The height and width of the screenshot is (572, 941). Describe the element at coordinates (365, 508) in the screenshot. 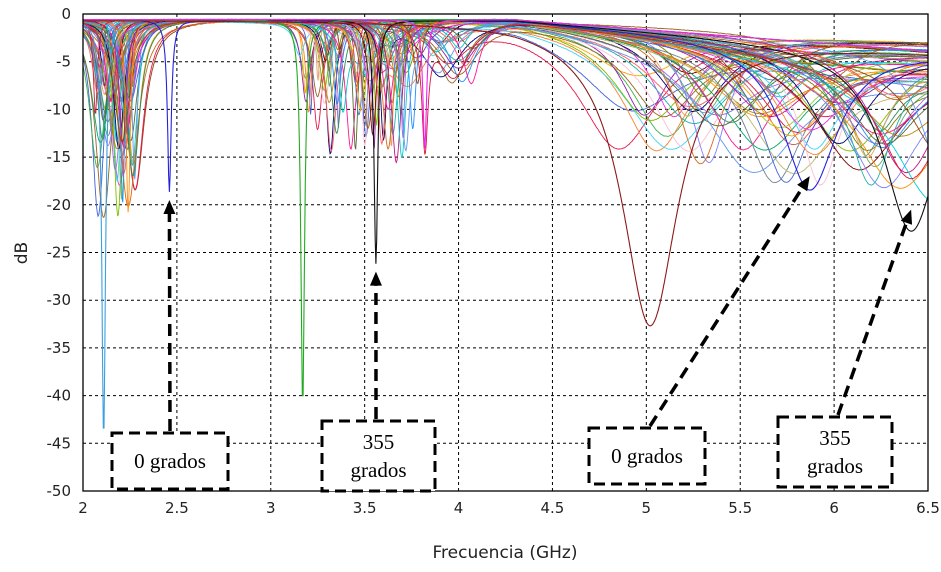

I see `x-tick-label: 3.5` at that location.